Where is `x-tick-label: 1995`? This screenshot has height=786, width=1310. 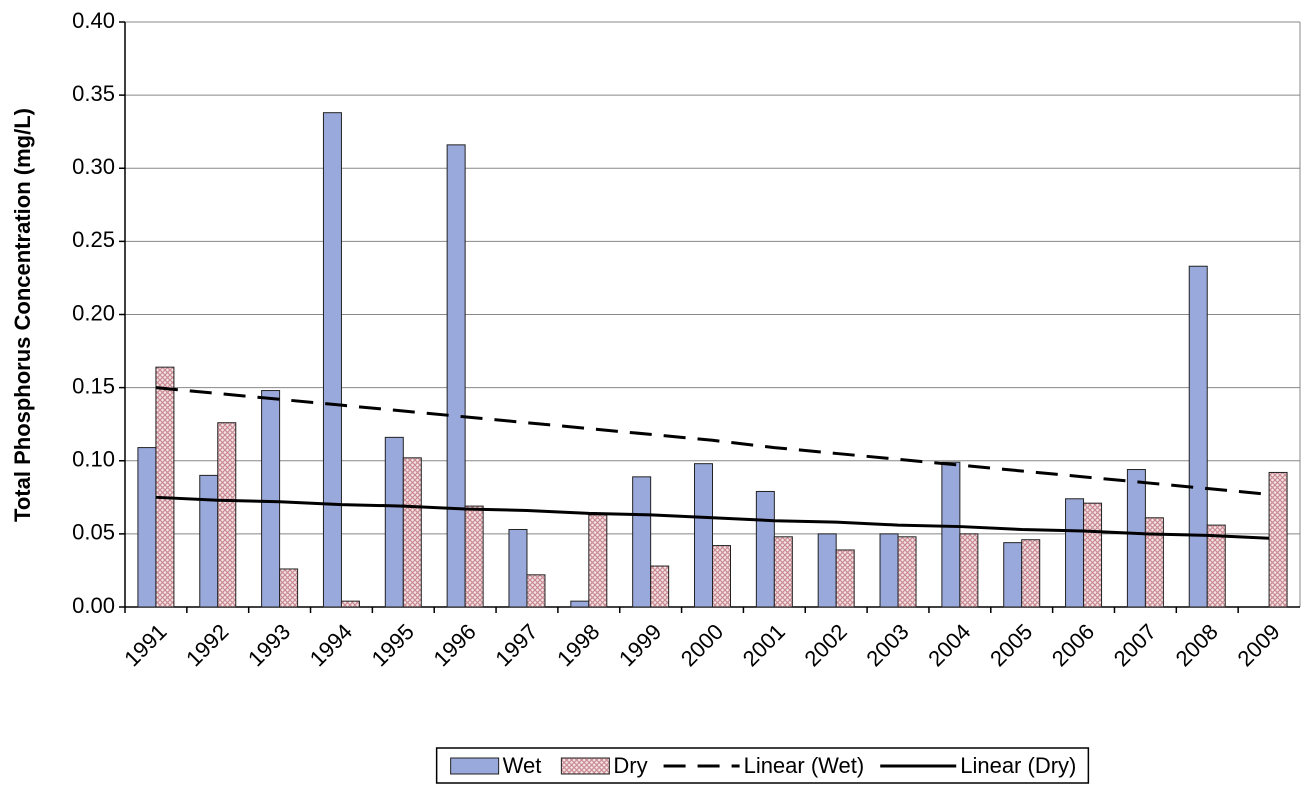 x-tick-label: 1995 is located at coordinates (393, 645).